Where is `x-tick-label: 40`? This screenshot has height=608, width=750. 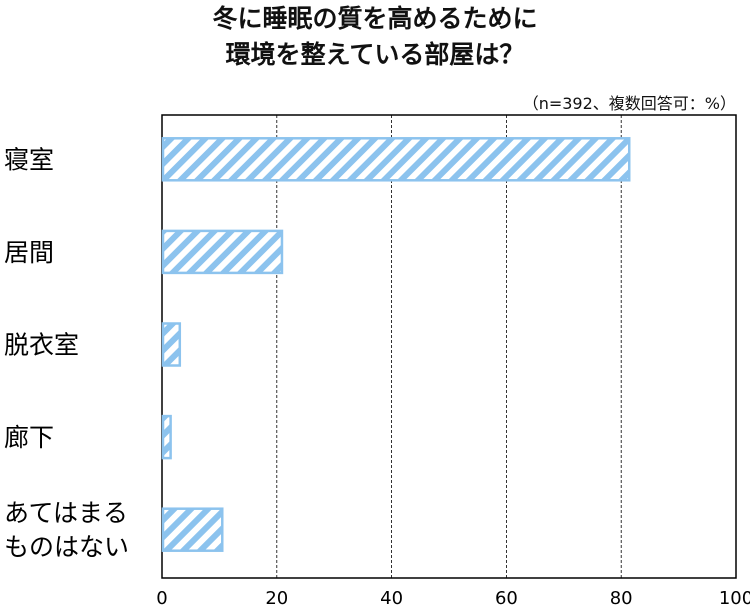 x-tick-label: 40 is located at coordinates (391, 598).